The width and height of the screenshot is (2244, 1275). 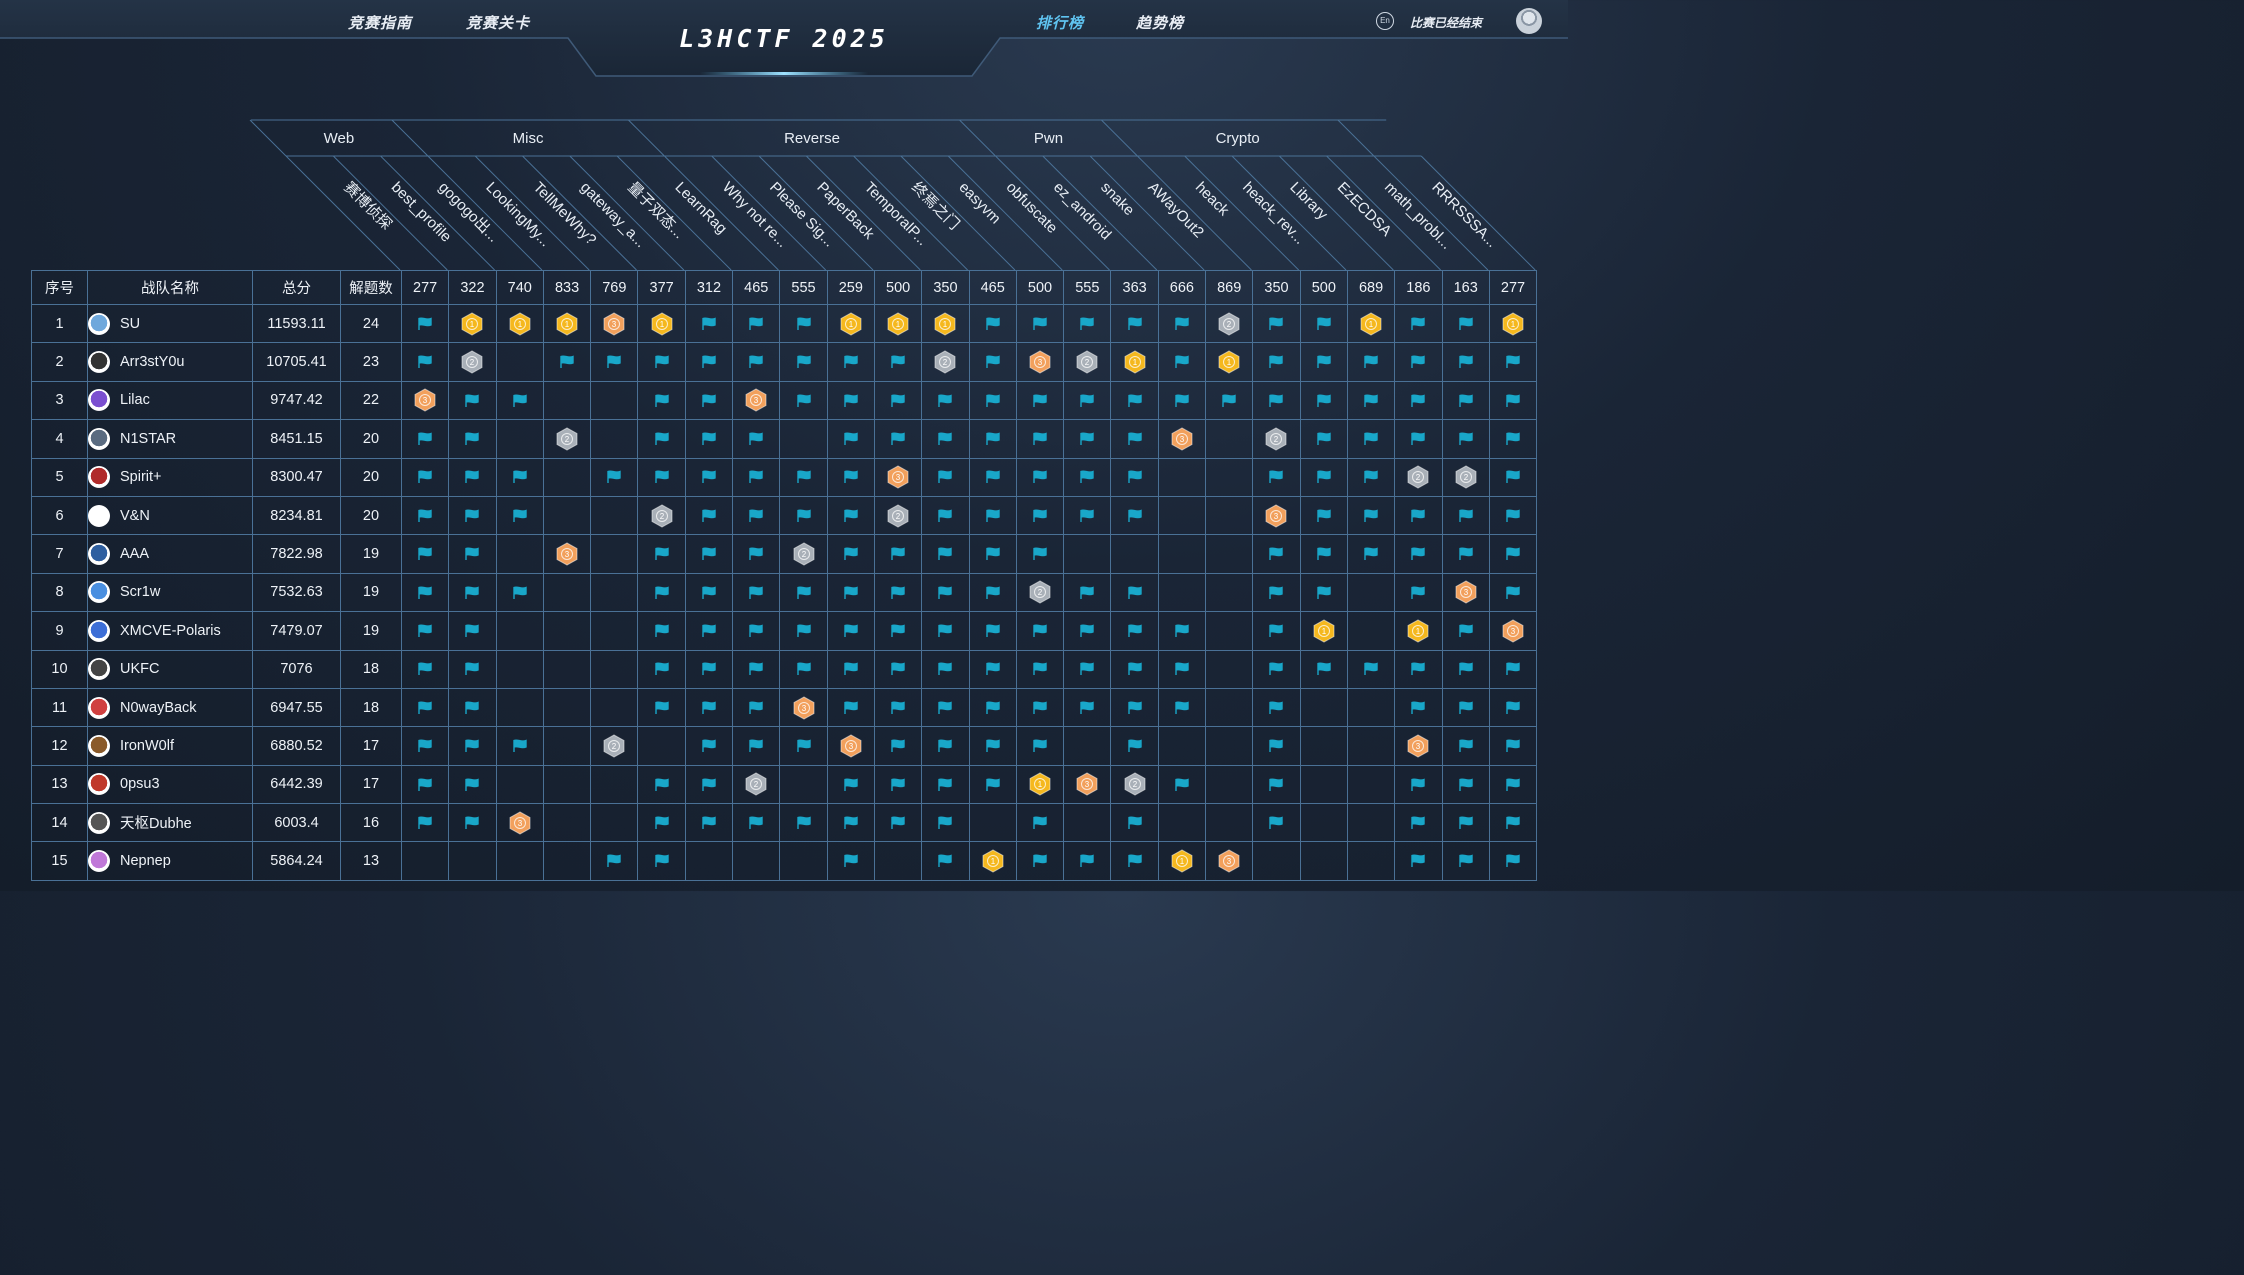 What do you see at coordinates (135, 400) in the screenshot?
I see `team-name: Lilac` at bounding box center [135, 400].